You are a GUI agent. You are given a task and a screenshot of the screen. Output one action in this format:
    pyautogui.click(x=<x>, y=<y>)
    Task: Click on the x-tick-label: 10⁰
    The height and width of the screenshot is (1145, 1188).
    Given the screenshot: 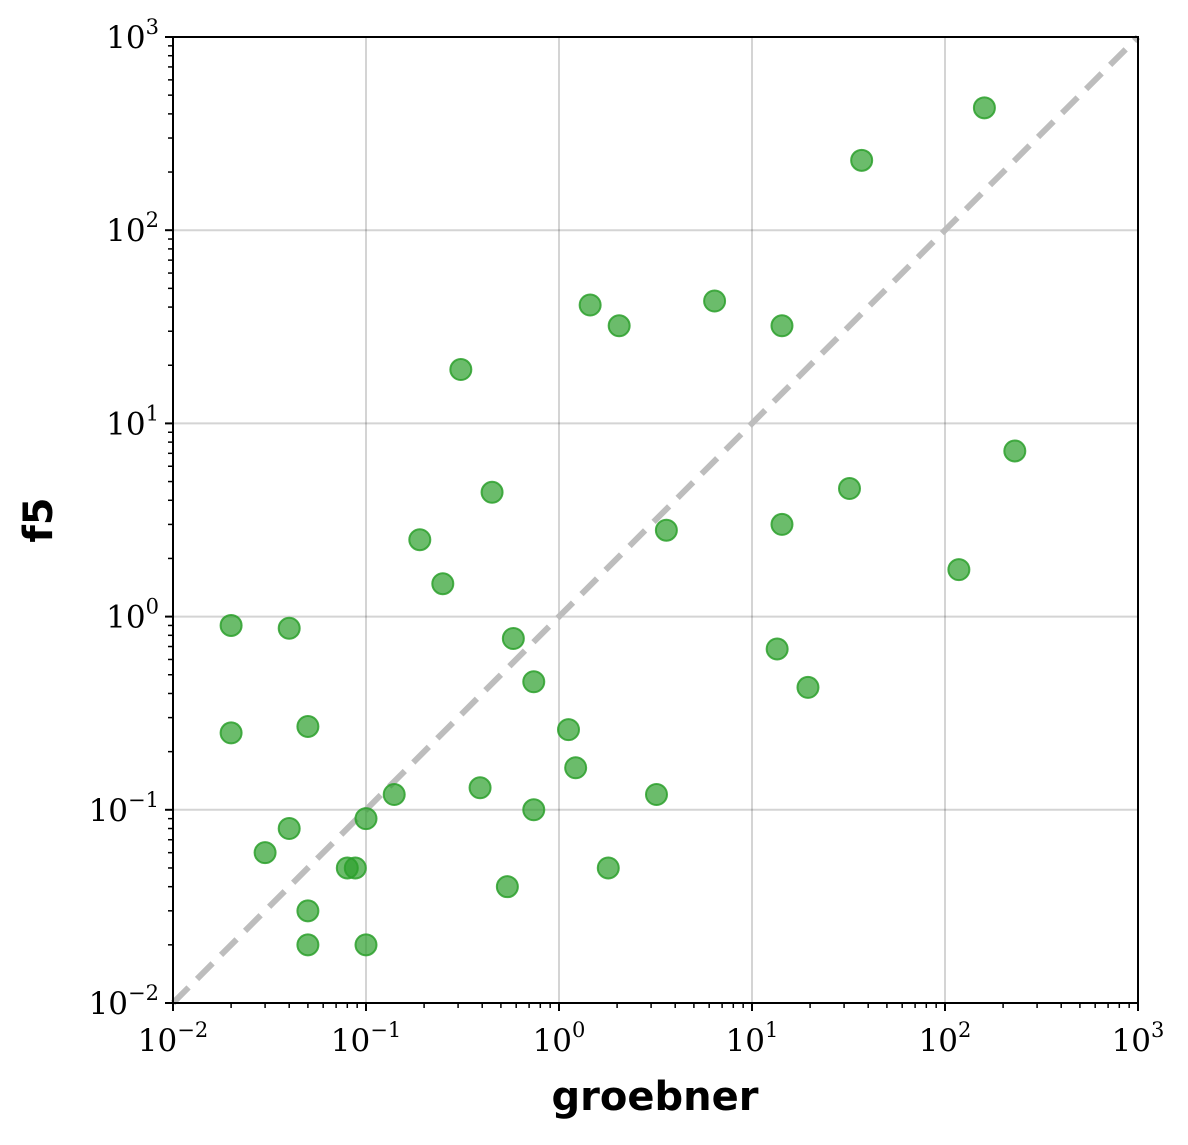 What is the action you would take?
    pyautogui.click(x=559, y=1038)
    